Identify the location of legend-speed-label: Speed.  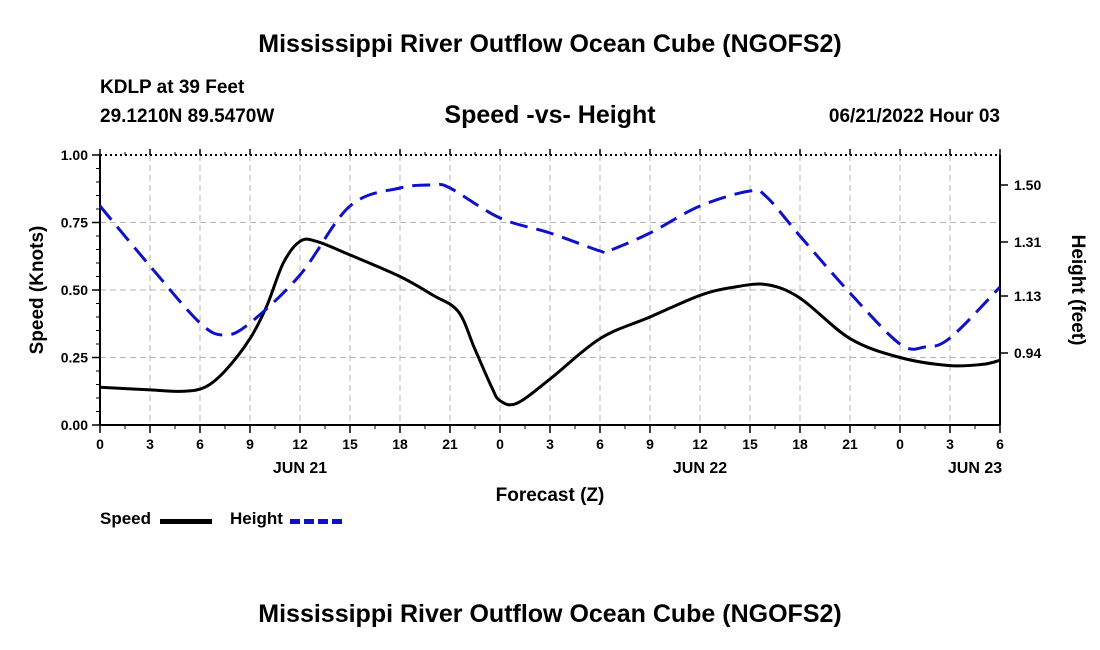
(126, 518).